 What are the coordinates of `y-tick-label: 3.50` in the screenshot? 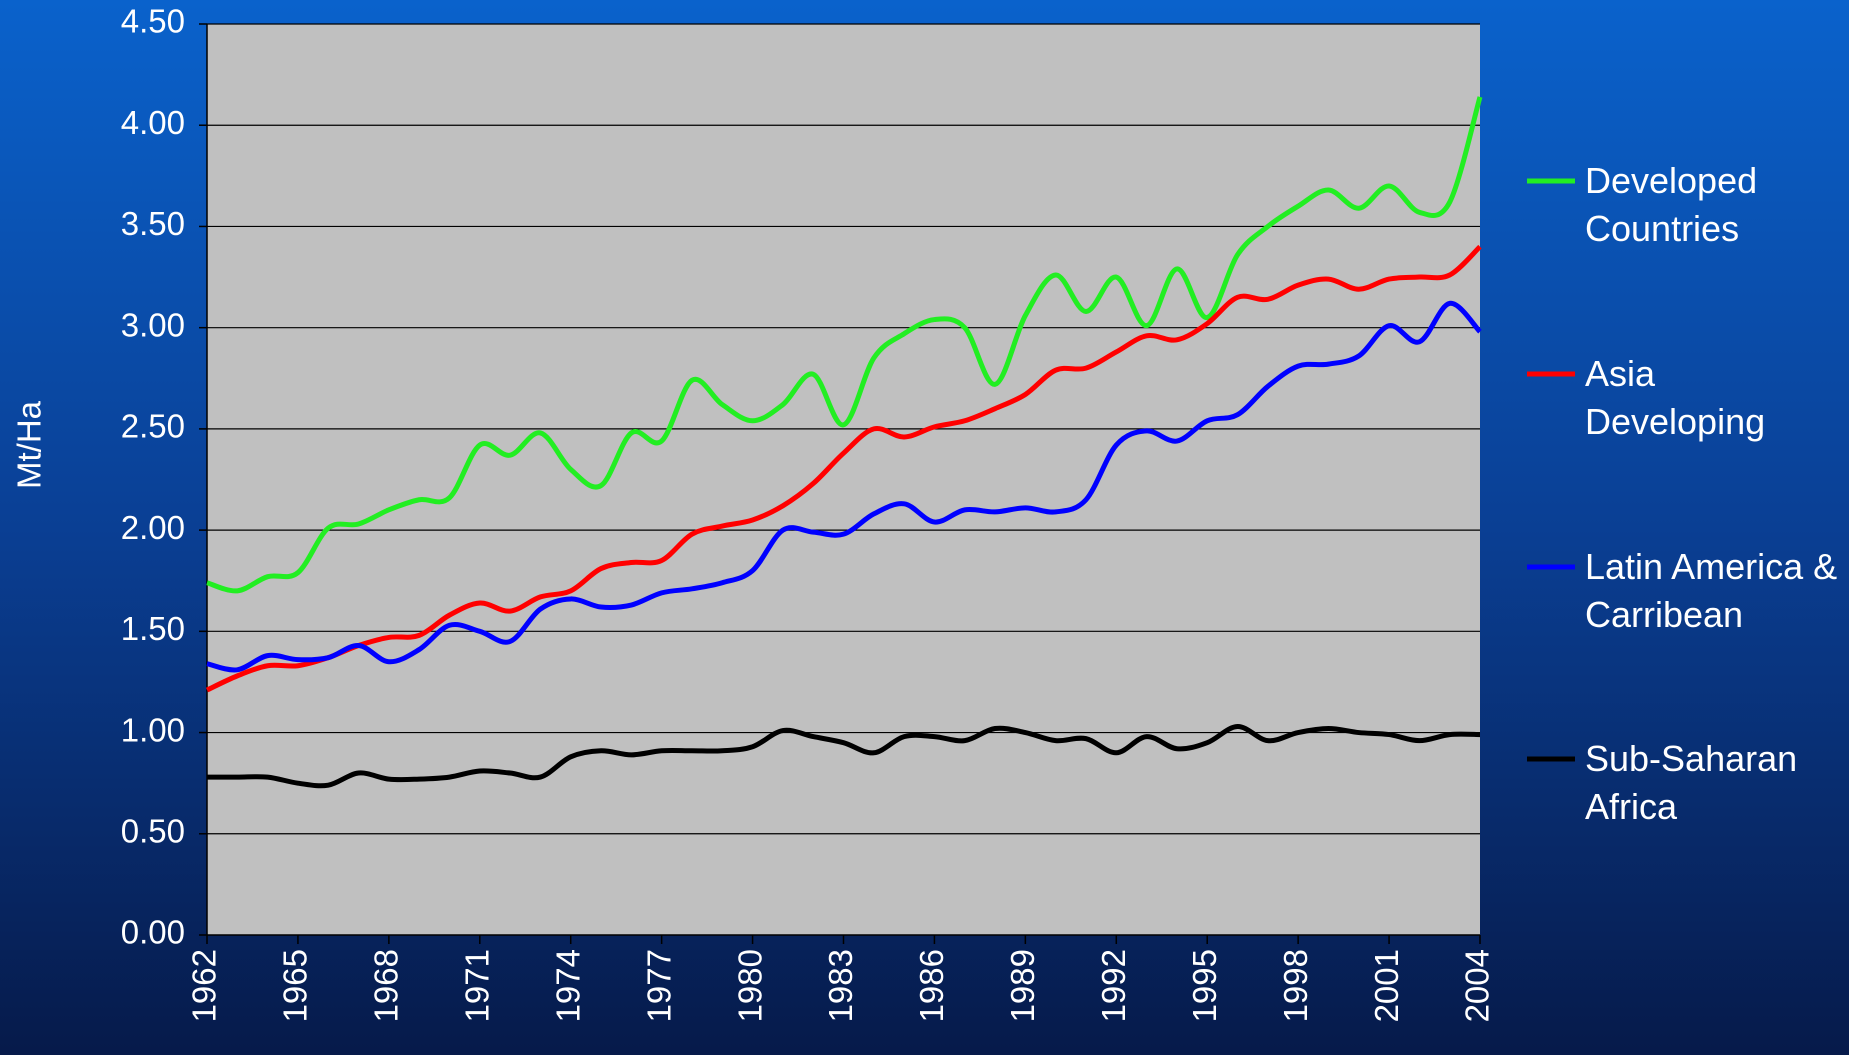 It's located at (153, 223).